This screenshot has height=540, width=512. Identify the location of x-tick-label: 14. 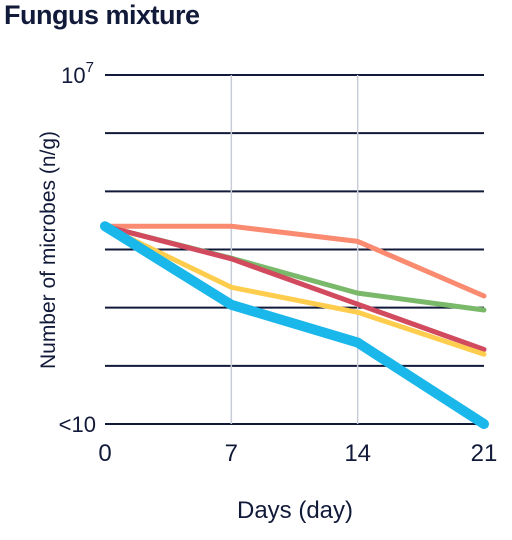
(357, 453).